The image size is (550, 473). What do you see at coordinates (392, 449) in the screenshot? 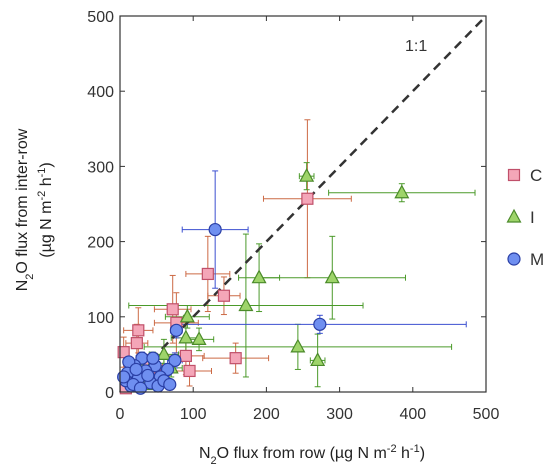
I see `x-title-sup: -2` at bounding box center [392, 449].